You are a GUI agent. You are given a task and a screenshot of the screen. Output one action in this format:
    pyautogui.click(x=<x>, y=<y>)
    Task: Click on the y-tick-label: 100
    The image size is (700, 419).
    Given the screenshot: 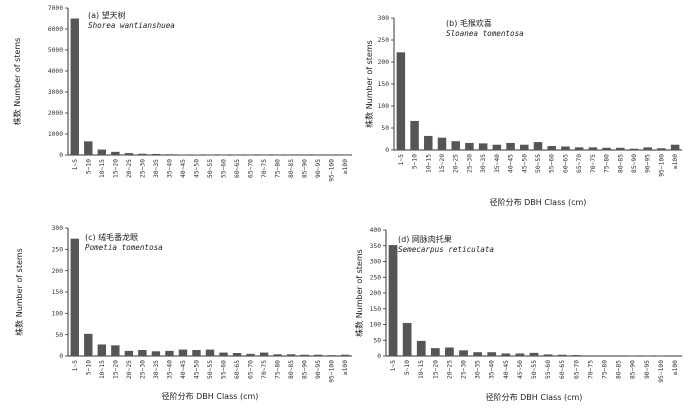 What is the action you would take?
    pyautogui.click(x=384, y=106)
    